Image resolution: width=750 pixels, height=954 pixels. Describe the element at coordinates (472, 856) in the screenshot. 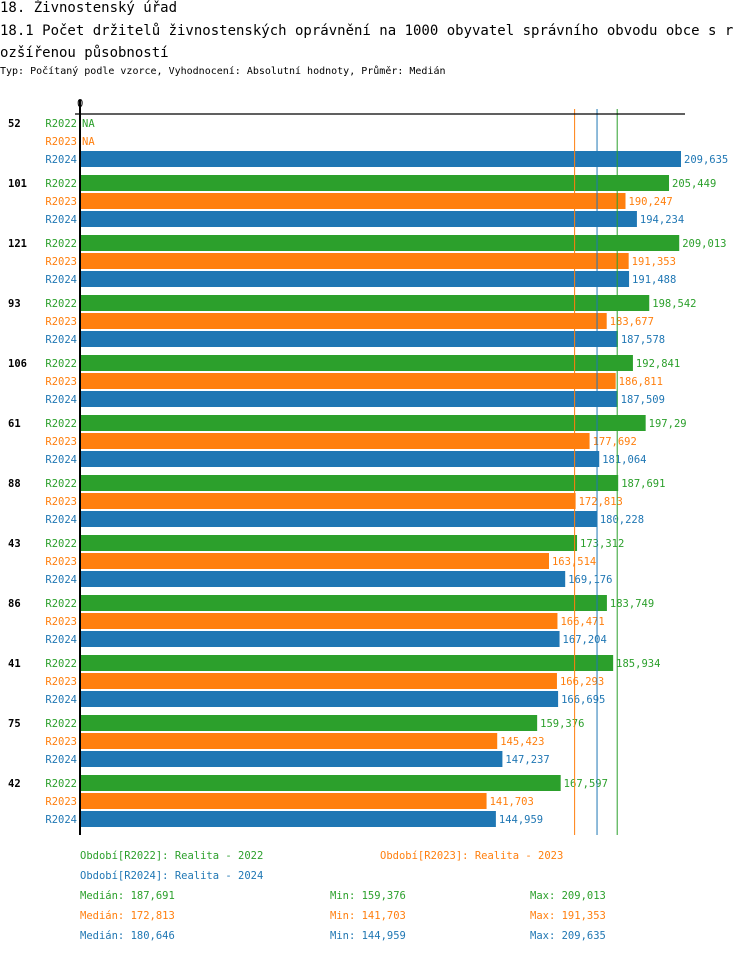

I see `legend-period-r2023: Období[R2023]: Realita - 2023` at that location.